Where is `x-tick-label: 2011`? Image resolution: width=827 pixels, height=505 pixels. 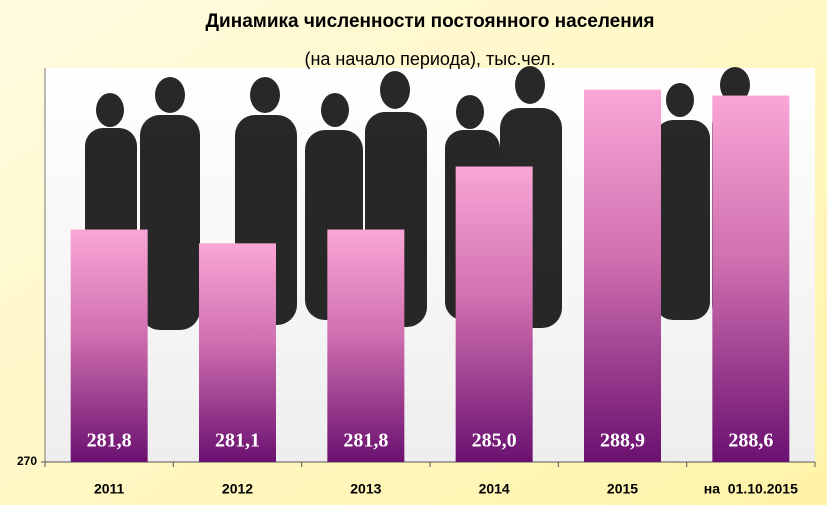
x-tick-label: 2011 is located at coordinates (109, 489).